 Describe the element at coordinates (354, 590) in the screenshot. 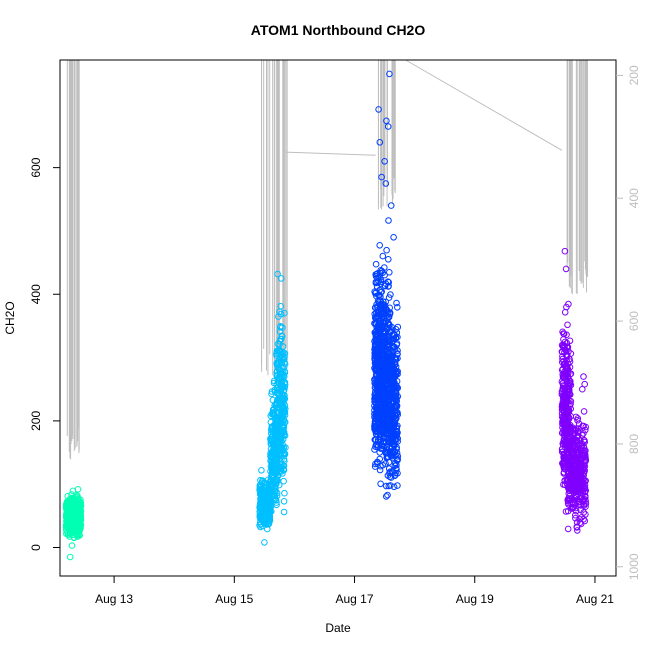

I see `x-axis: Aug 13 Aug 15 Aug 17 Aug 19 Aug 21` at that location.